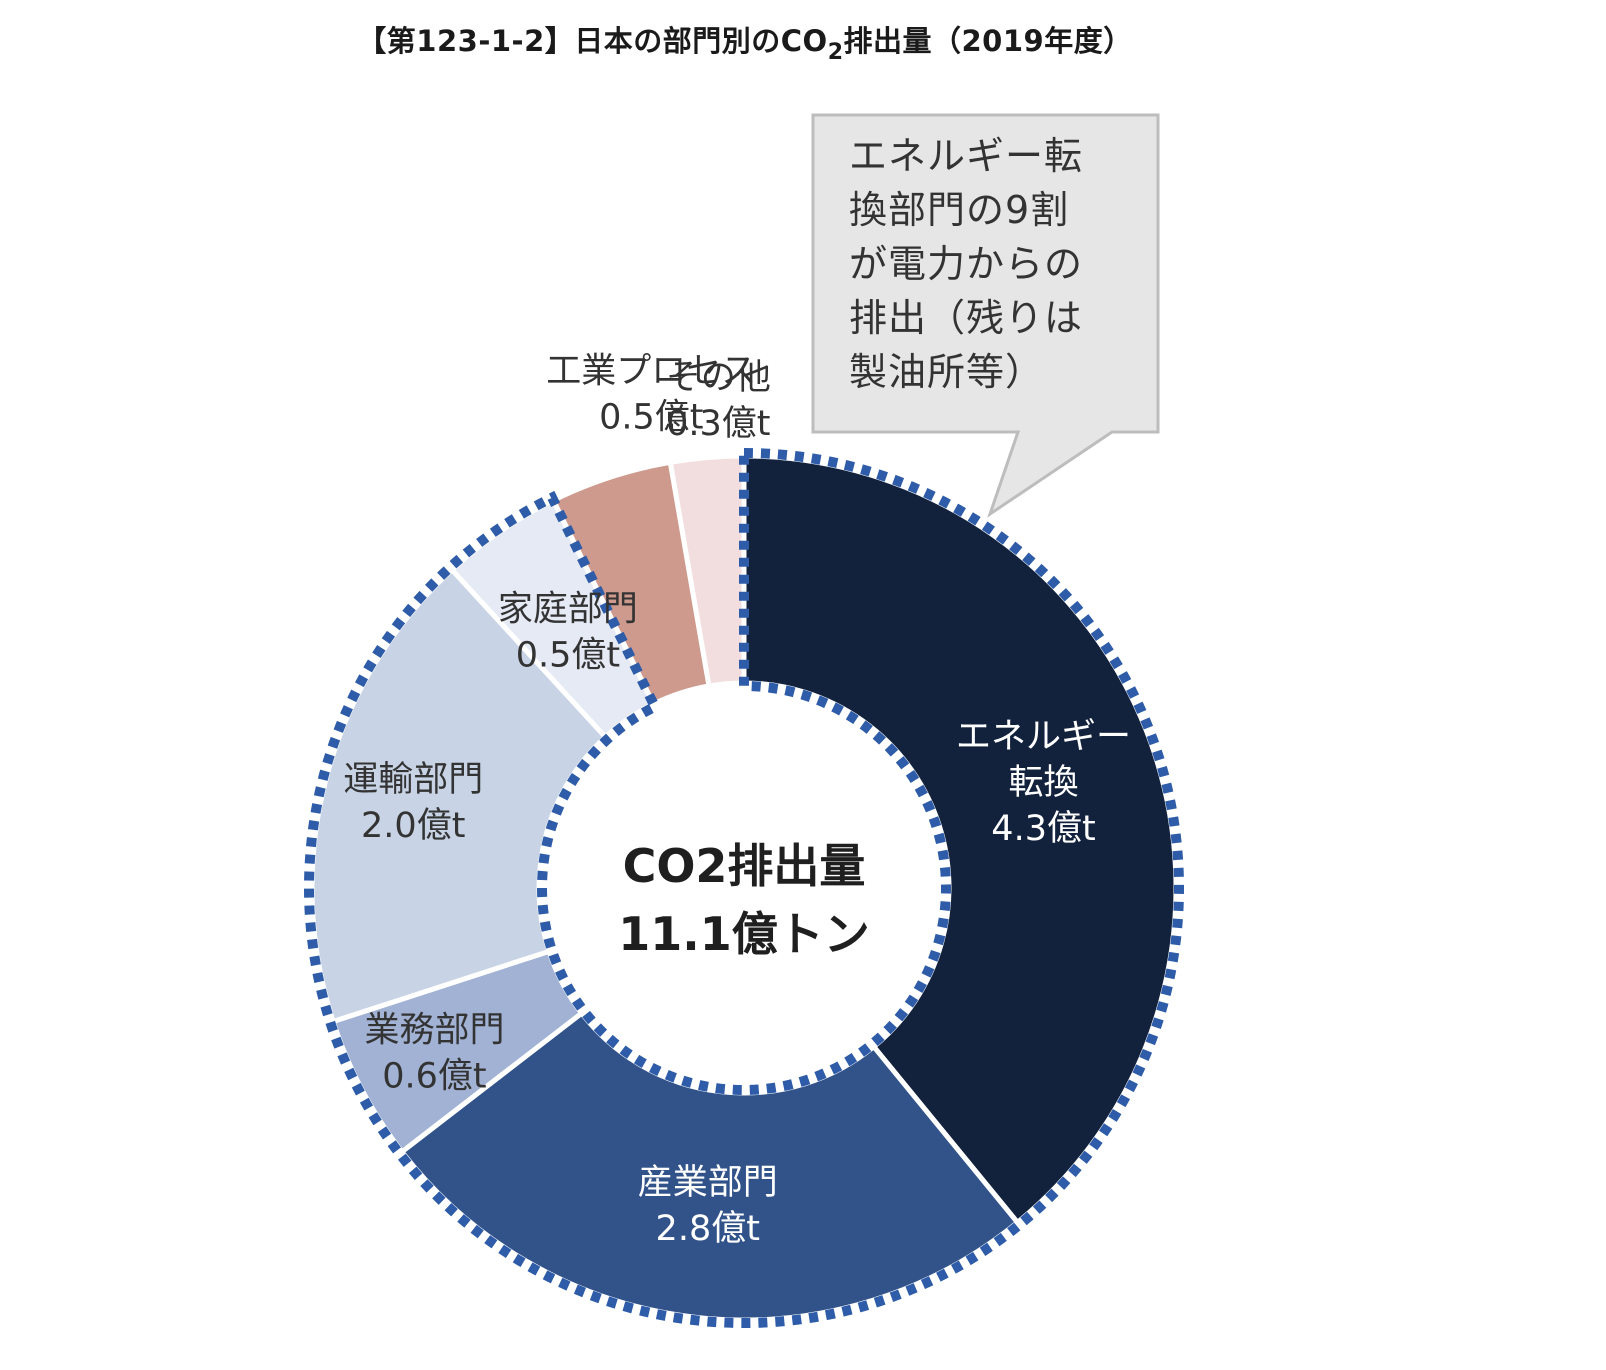 This screenshot has width=1606, height=1370. What do you see at coordinates (413, 826) in the screenshot?
I see `slice-4-value-label: 2.0億t` at bounding box center [413, 826].